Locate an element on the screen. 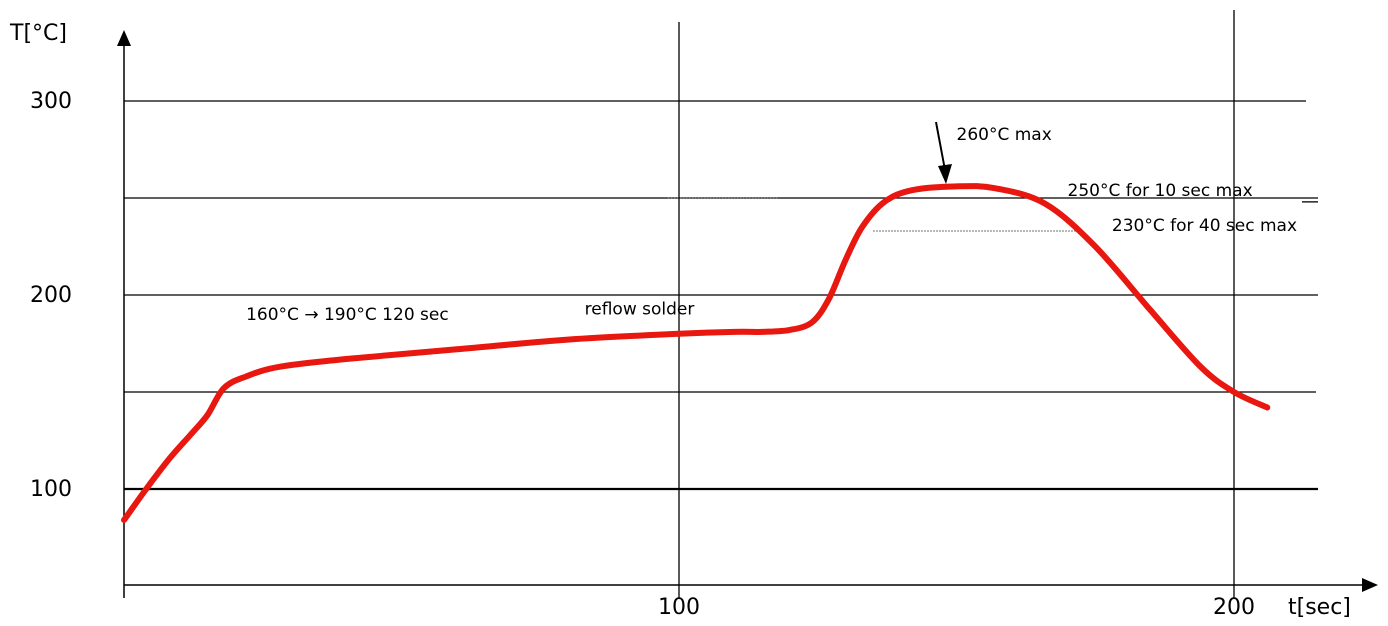 This screenshot has width=1388, height=626. y-tick-label-100: 100 is located at coordinates (51, 489).